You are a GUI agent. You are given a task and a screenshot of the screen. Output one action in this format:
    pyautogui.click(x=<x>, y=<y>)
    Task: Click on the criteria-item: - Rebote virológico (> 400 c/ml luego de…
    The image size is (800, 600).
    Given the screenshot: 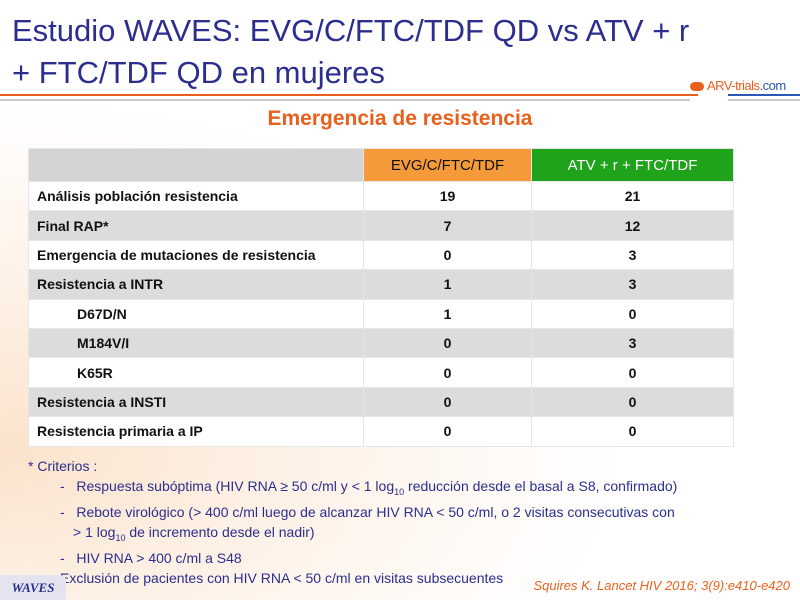 What is the action you would take?
    pyautogui.click(x=367, y=511)
    